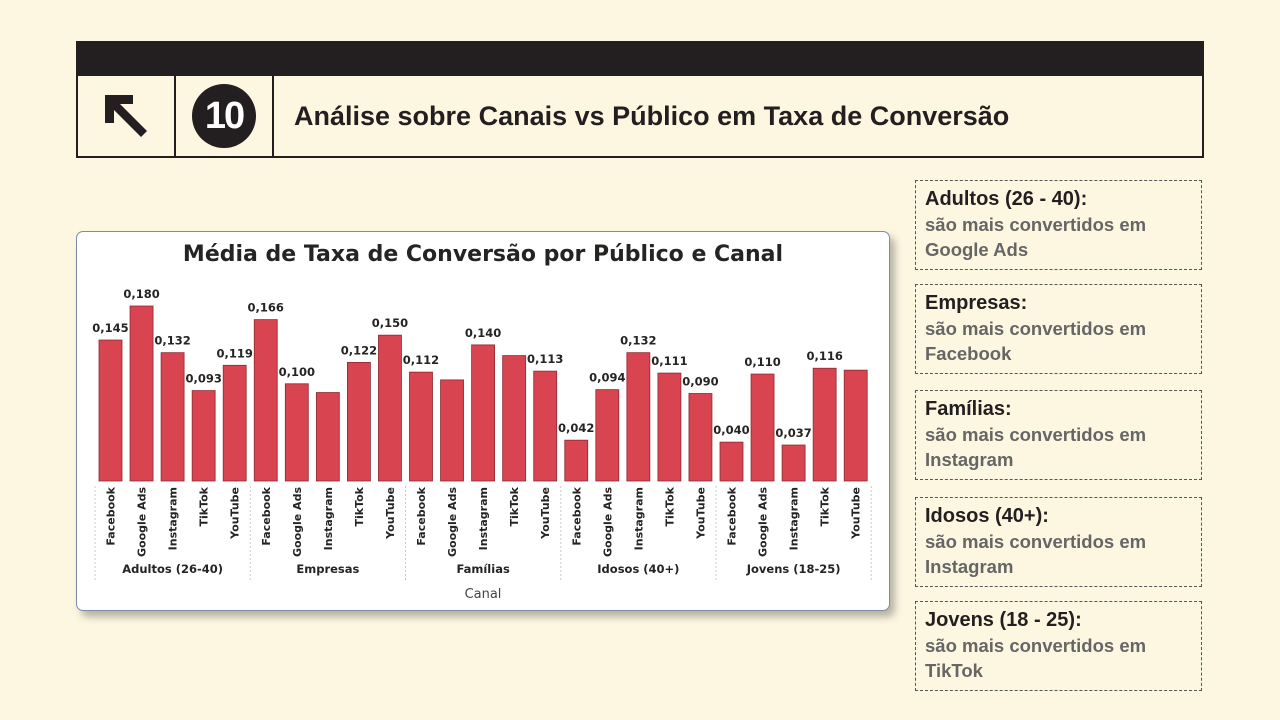  I want to click on data-label: 0,094, so click(607, 378).